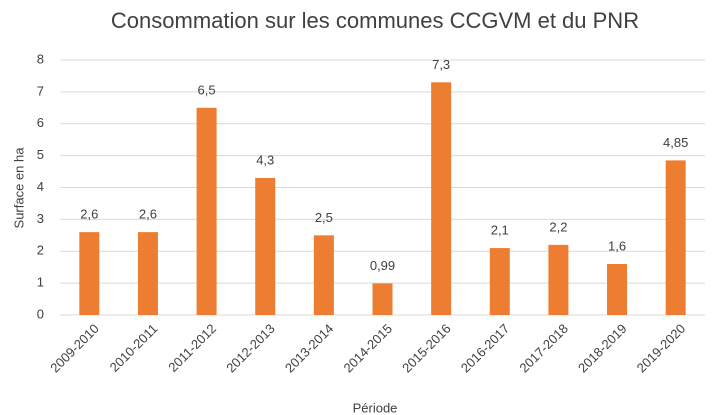 Image resolution: width=717 pixels, height=415 pixels. Describe the element at coordinates (617, 245) in the screenshot. I see `data-label: 1,6` at that location.